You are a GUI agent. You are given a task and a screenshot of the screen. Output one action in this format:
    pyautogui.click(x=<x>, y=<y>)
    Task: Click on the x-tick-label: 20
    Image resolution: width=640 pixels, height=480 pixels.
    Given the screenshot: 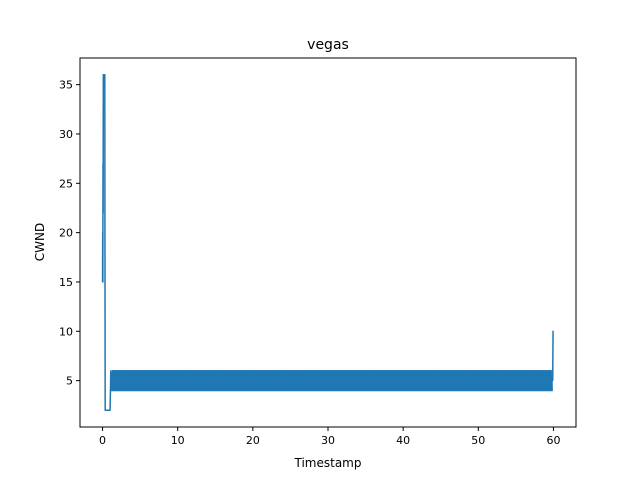 What is the action you would take?
    pyautogui.click(x=253, y=440)
    